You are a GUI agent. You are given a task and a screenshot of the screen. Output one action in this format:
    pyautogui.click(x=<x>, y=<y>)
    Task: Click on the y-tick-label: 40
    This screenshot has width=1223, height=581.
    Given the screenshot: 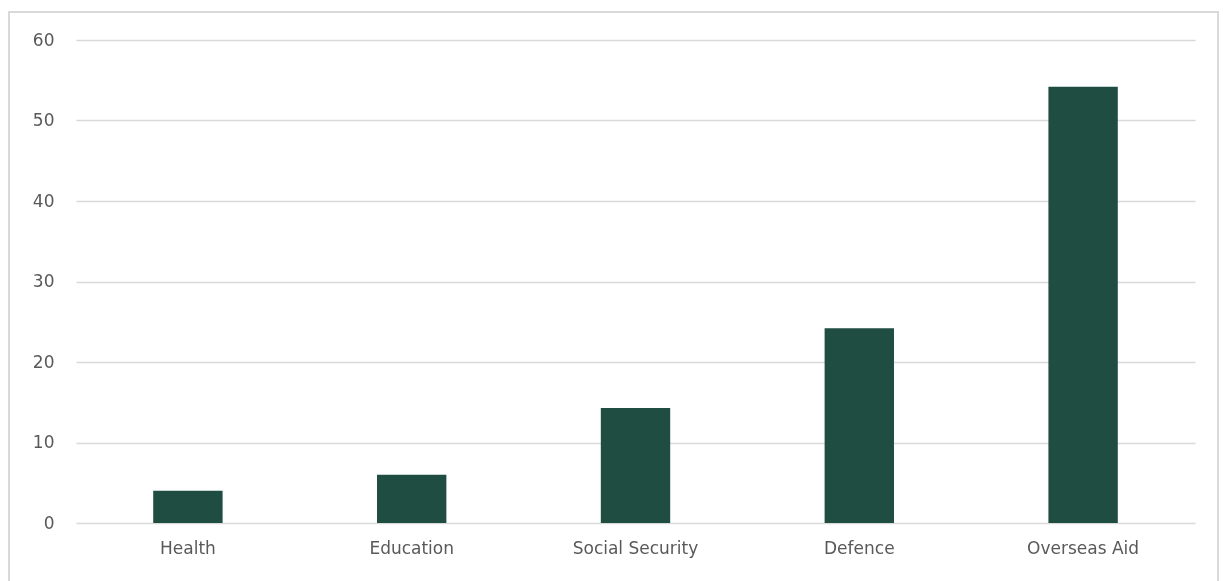 What is the action you would take?
    pyautogui.click(x=43, y=200)
    